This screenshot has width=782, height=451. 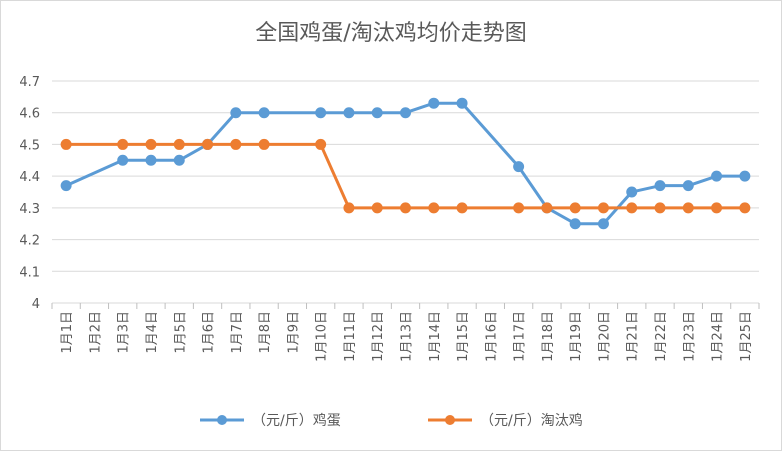 I want to click on x-tick-label: 1月8日, so click(x=265, y=332).